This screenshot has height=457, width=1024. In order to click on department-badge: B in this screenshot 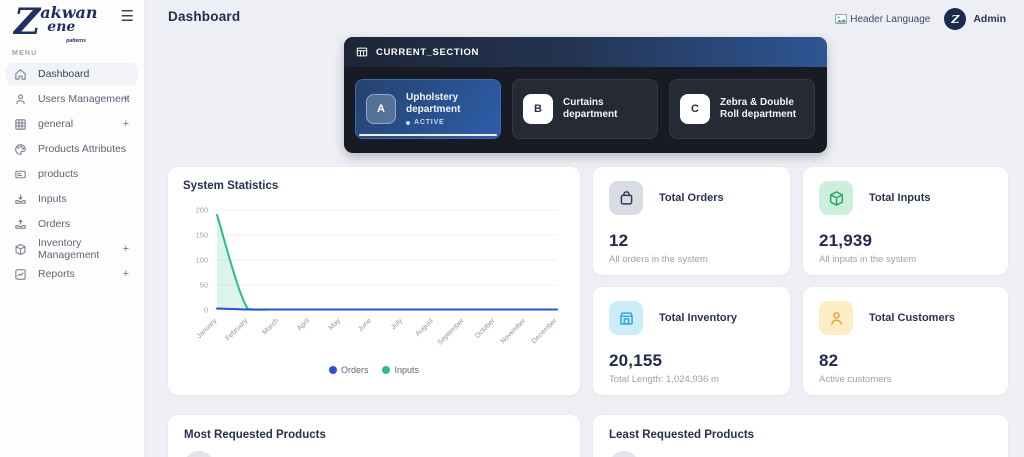, I will do `click(538, 109)`.